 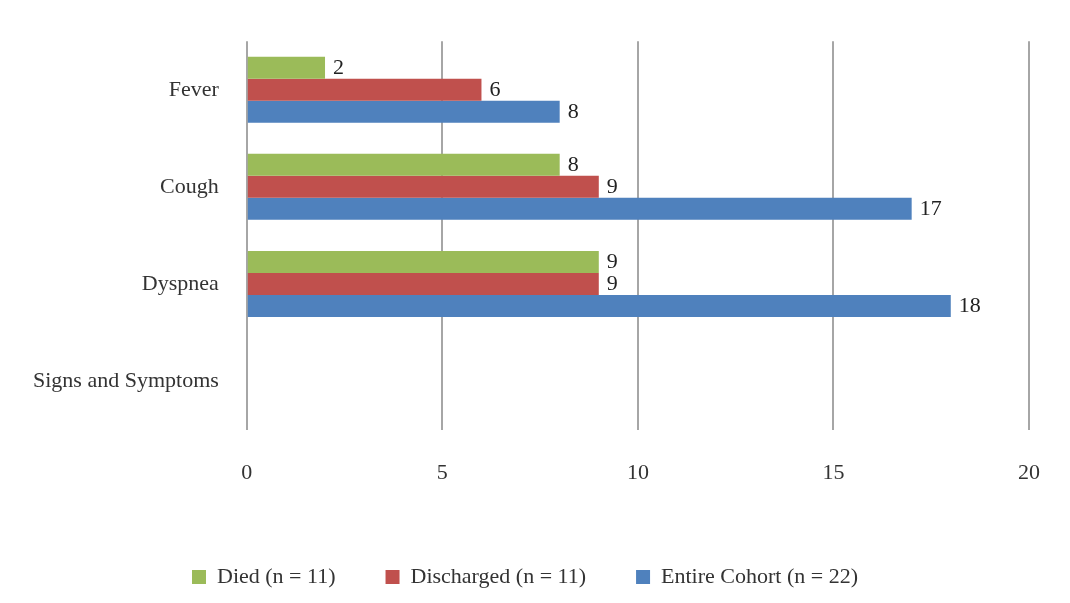 I want to click on y-tick-label: Fever, so click(x=194, y=88).